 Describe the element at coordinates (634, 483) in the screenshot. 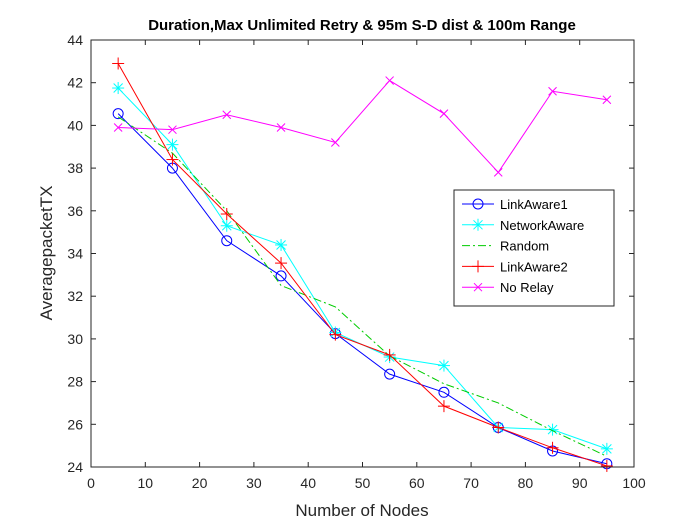

I see `x-tick-label: 100` at that location.